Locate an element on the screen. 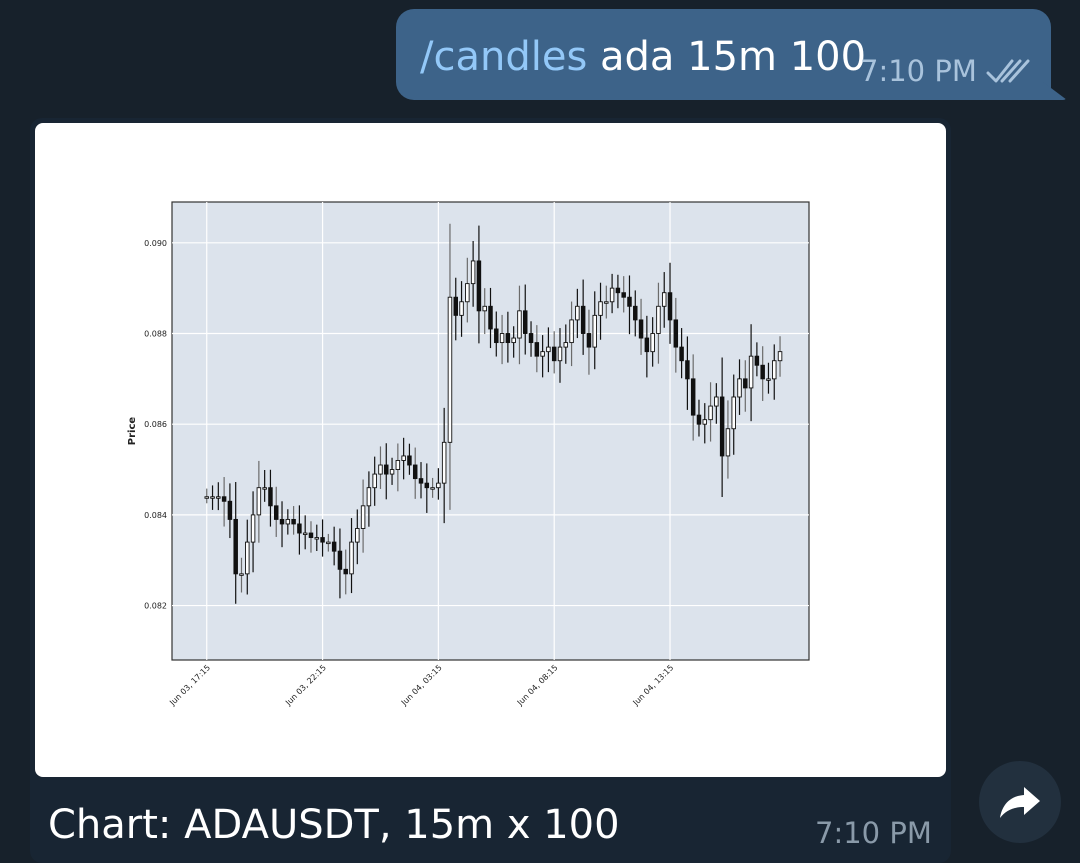 This screenshot has height=863, width=1080. y-tick-labels: 0.082 0.084 0.086 0.088 0.090 is located at coordinates (155, 425).